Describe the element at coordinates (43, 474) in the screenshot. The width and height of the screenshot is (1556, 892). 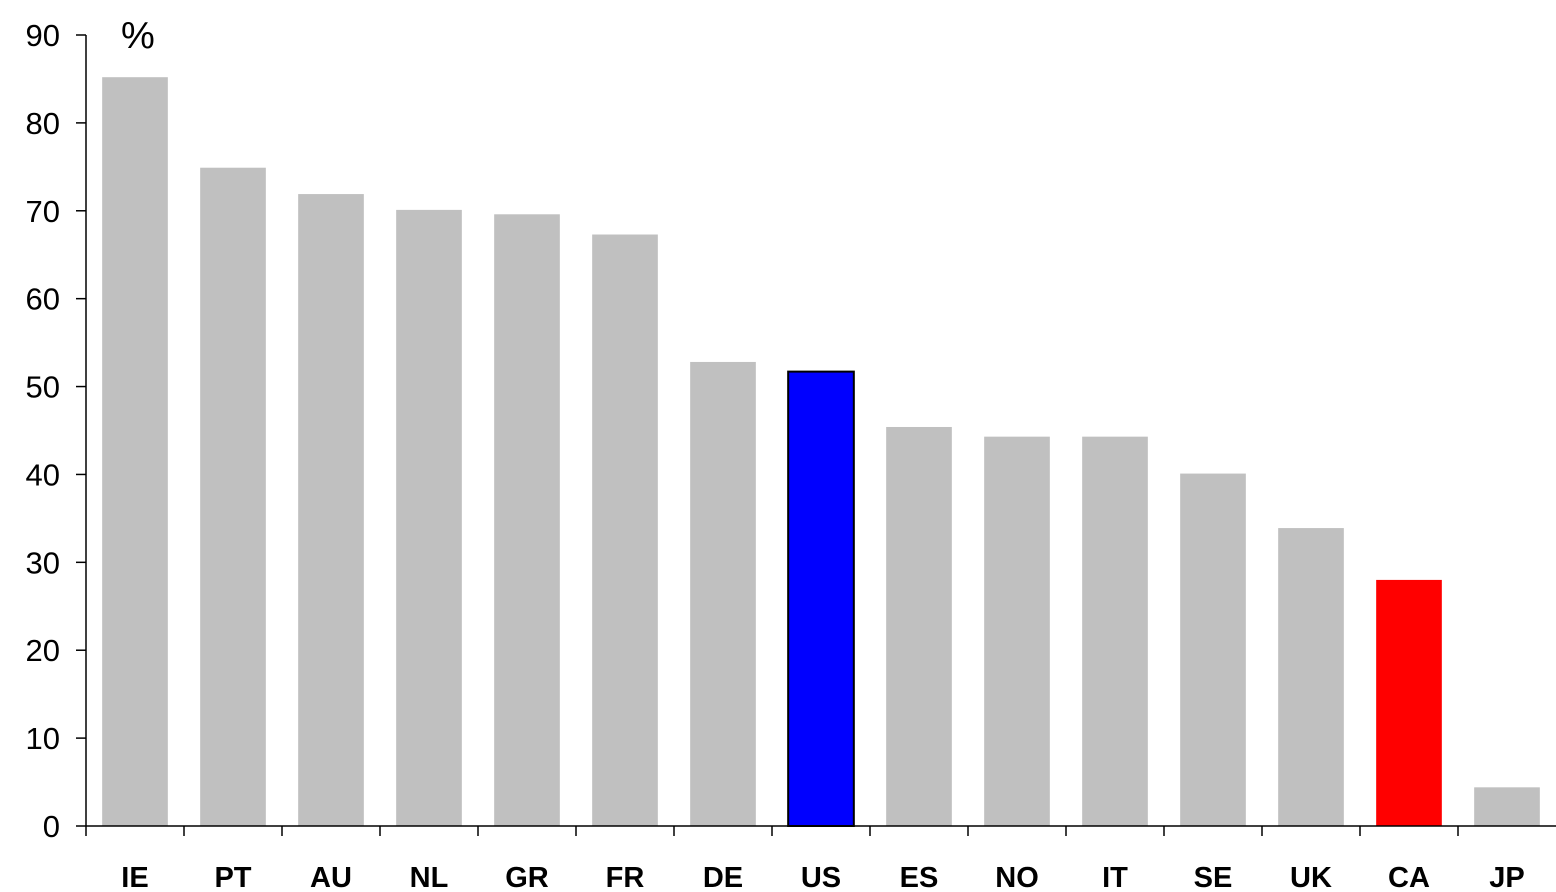
I see `y-tick-label: 40` at that location.